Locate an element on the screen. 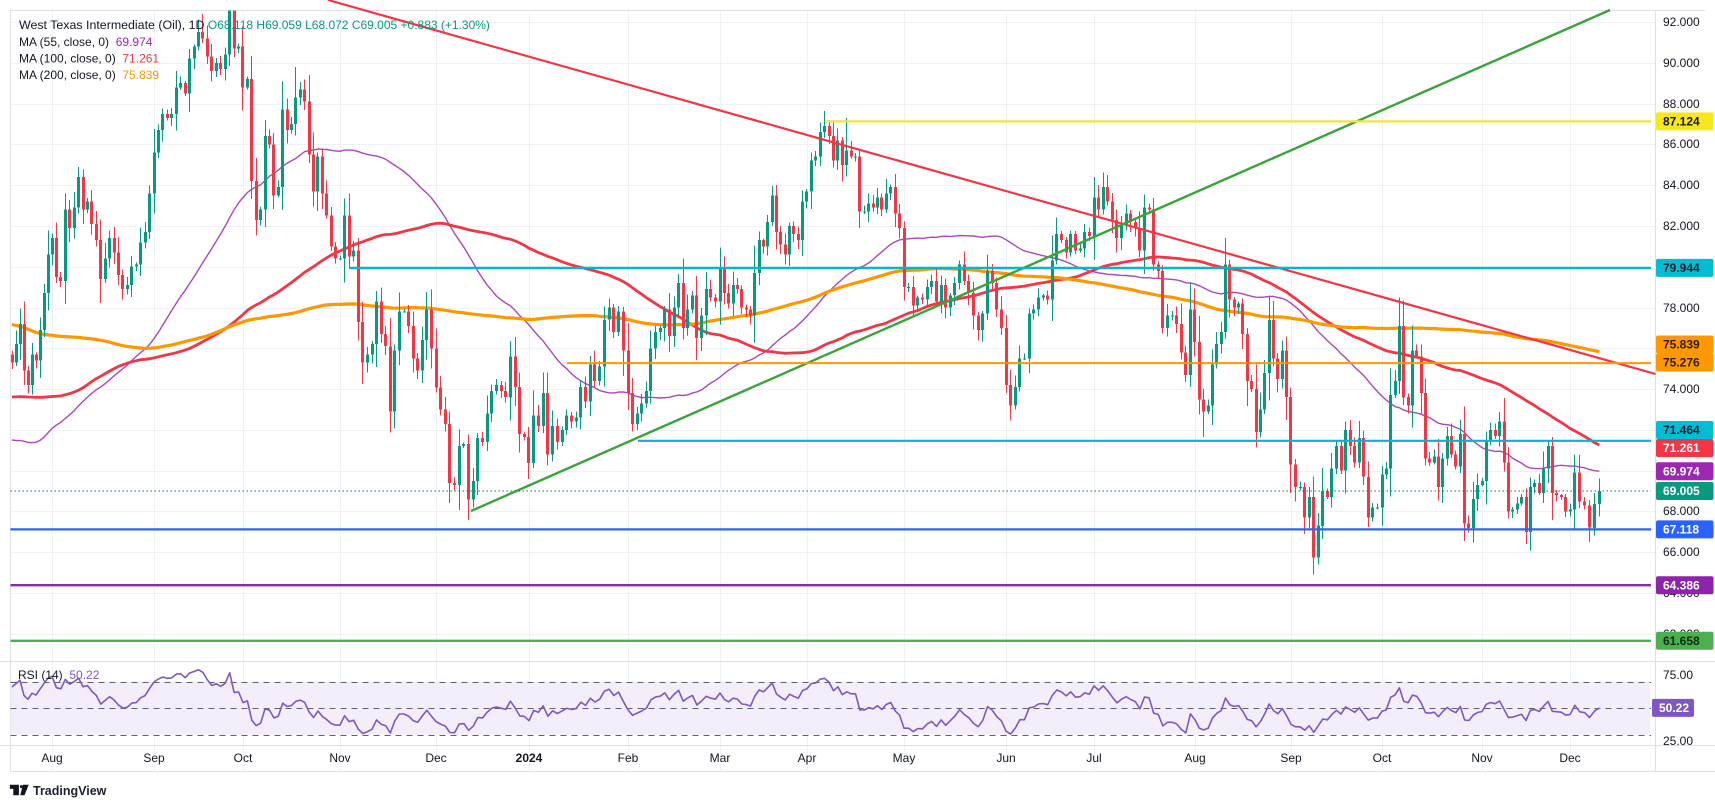 The height and width of the screenshot is (808, 1715). svg-text: 66.000 is located at coordinates (1681, 552).